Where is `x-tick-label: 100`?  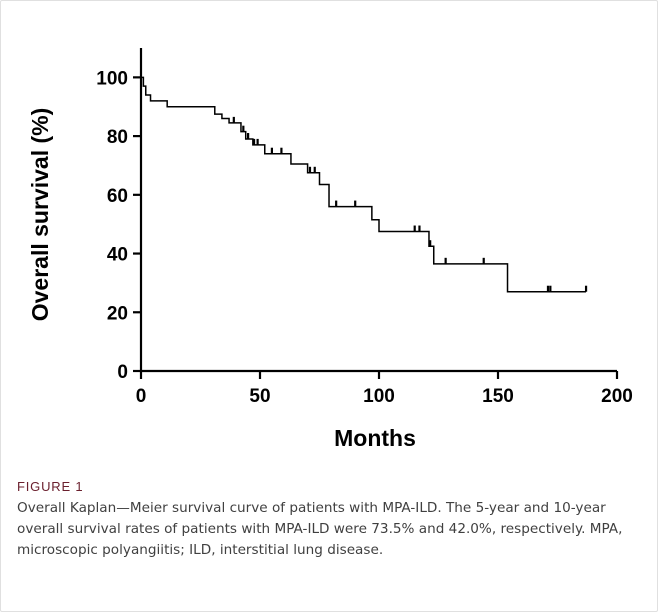
x-tick-label: 100 is located at coordinates (379, 396).